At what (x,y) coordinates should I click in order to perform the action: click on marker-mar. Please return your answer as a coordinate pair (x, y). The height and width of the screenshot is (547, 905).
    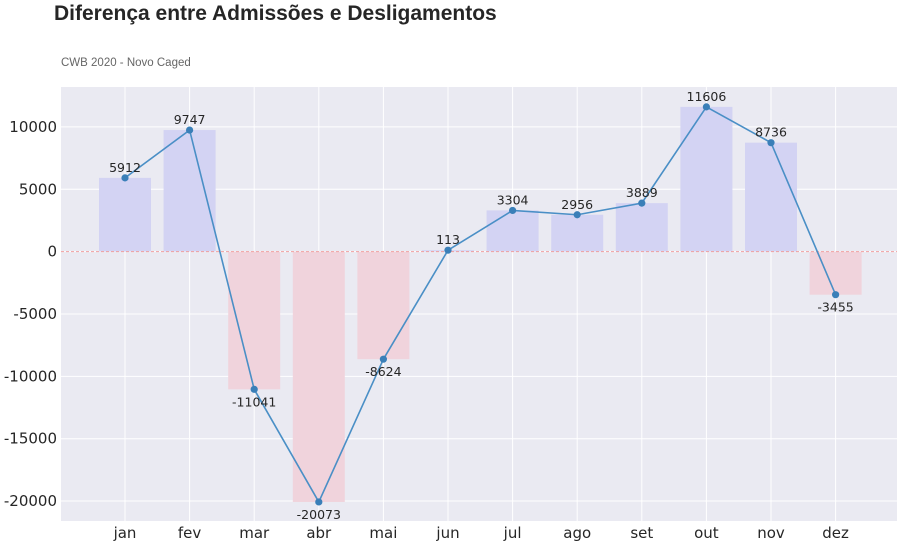
    Looking at the image, I should click on (254, 389).